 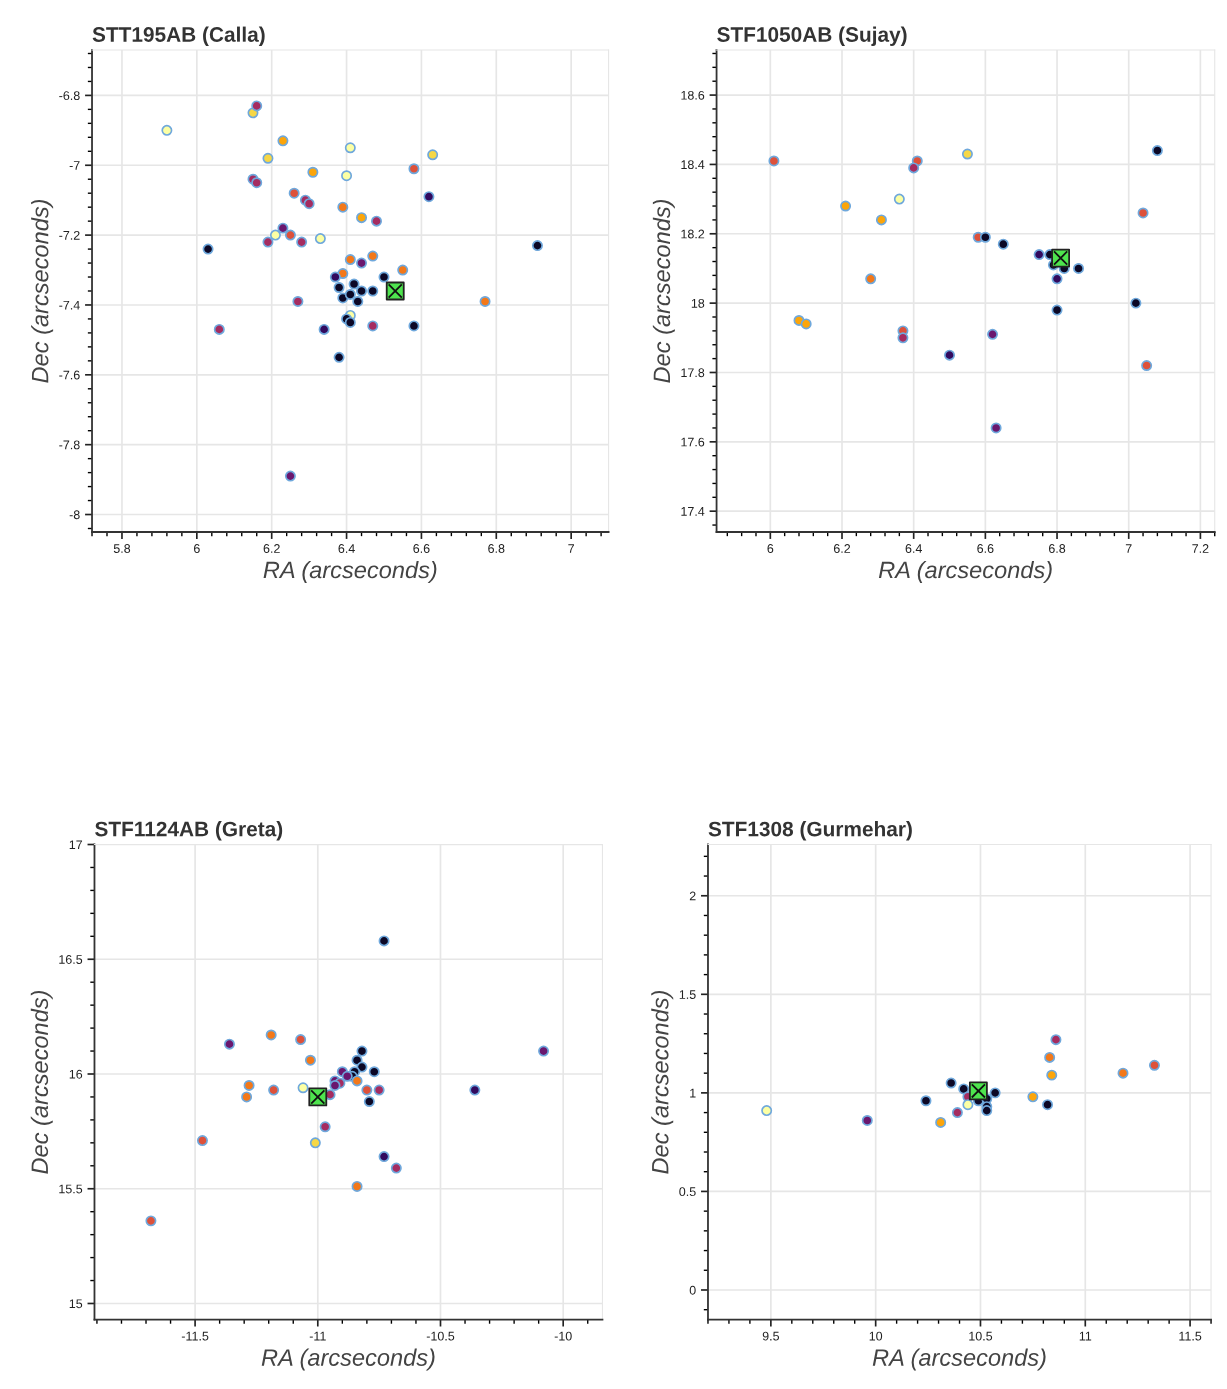 I want to click on y-tick-label: 1.5, so click(x=687, y=994).